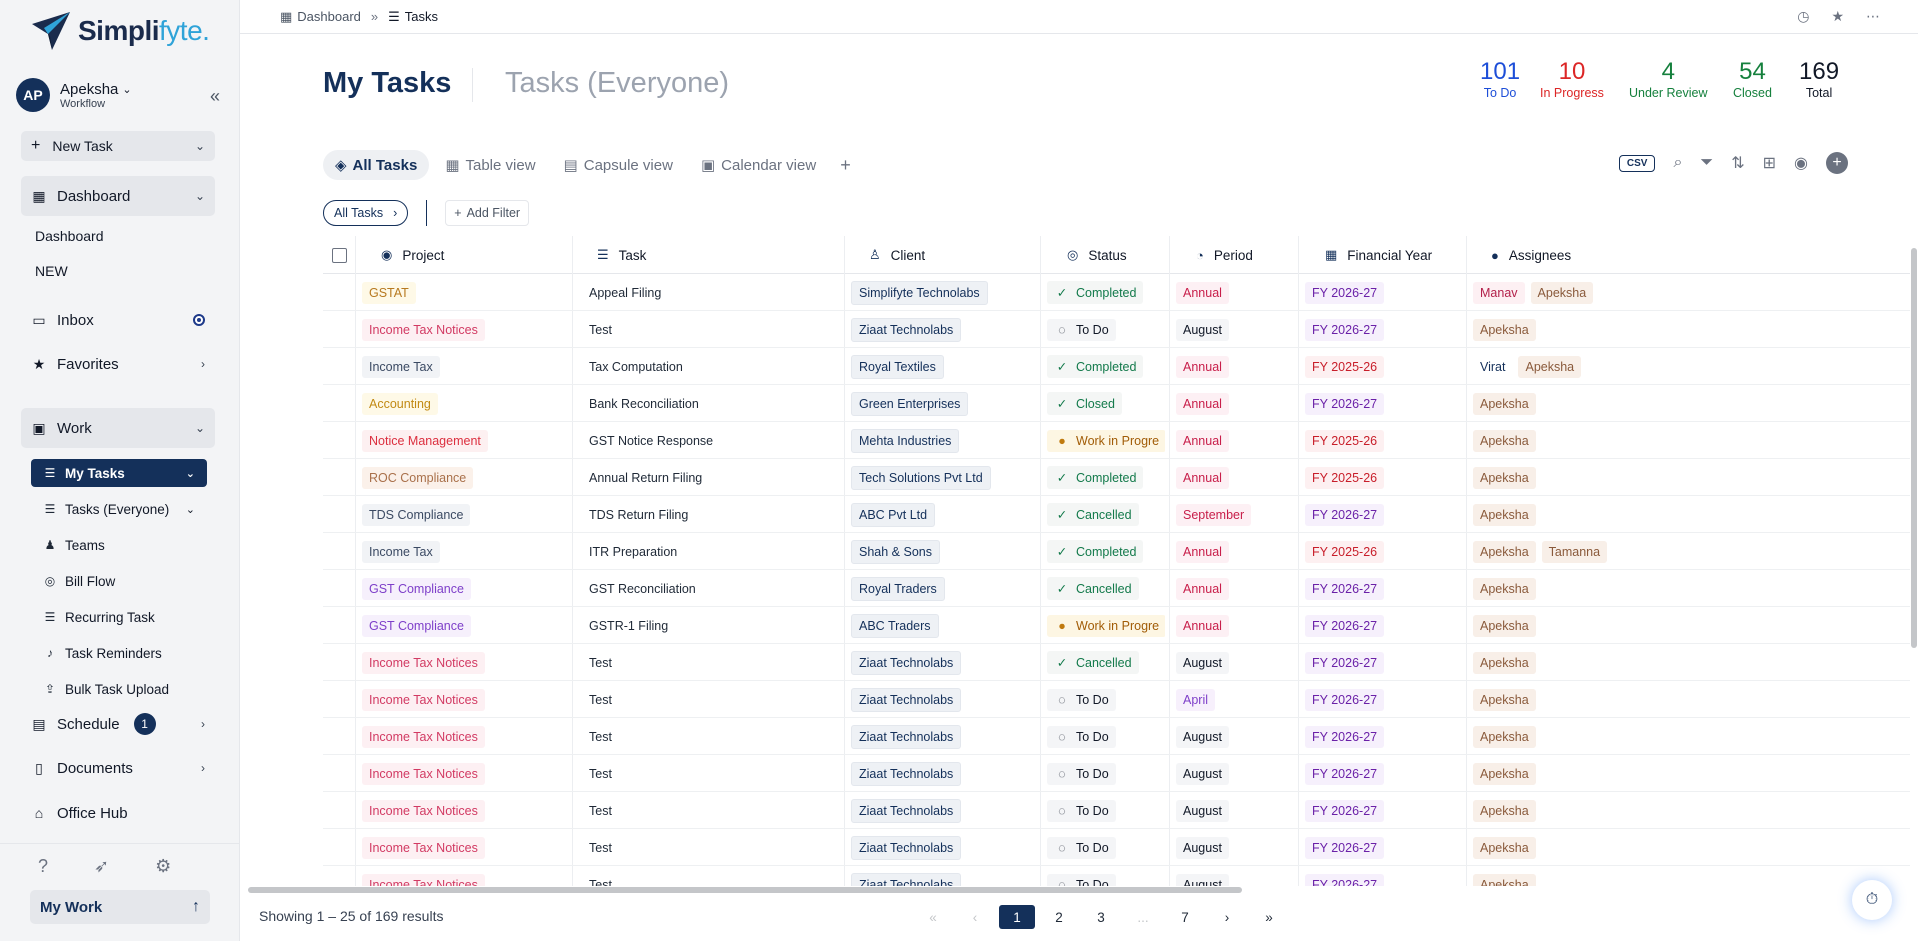 The width and height of the screenshot is (1918, 941). I want to click on last-page-button: », so click(1269, 917).